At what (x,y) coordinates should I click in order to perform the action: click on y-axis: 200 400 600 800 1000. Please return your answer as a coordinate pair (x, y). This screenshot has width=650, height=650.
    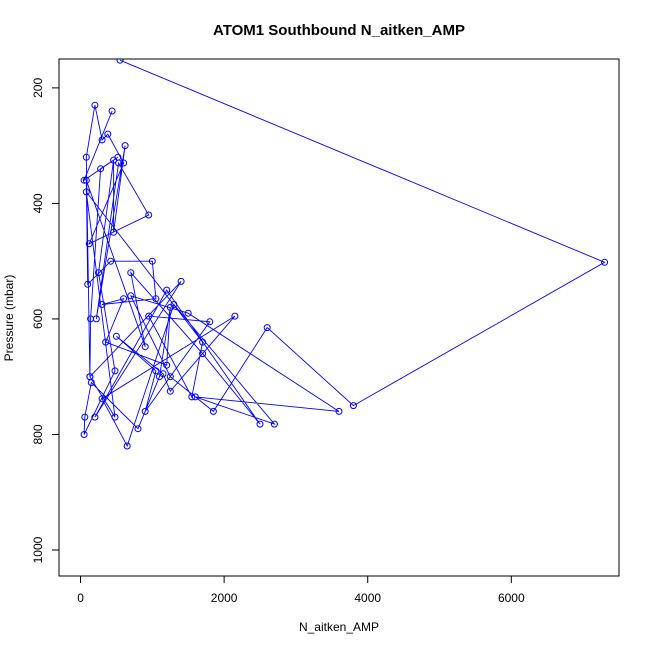
    Looking at the image, I should click on (45, 320).